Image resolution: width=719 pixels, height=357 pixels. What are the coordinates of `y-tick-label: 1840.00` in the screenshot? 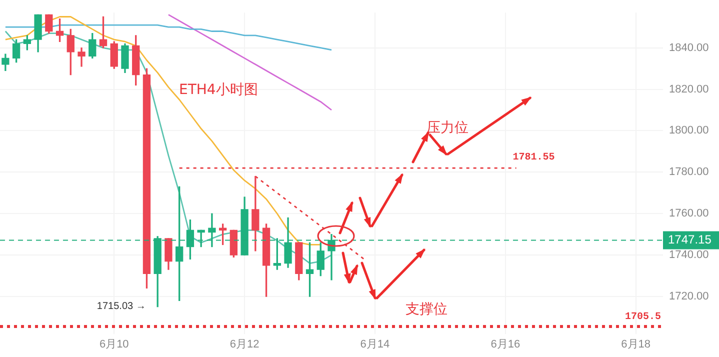 It's located at (689, 48).